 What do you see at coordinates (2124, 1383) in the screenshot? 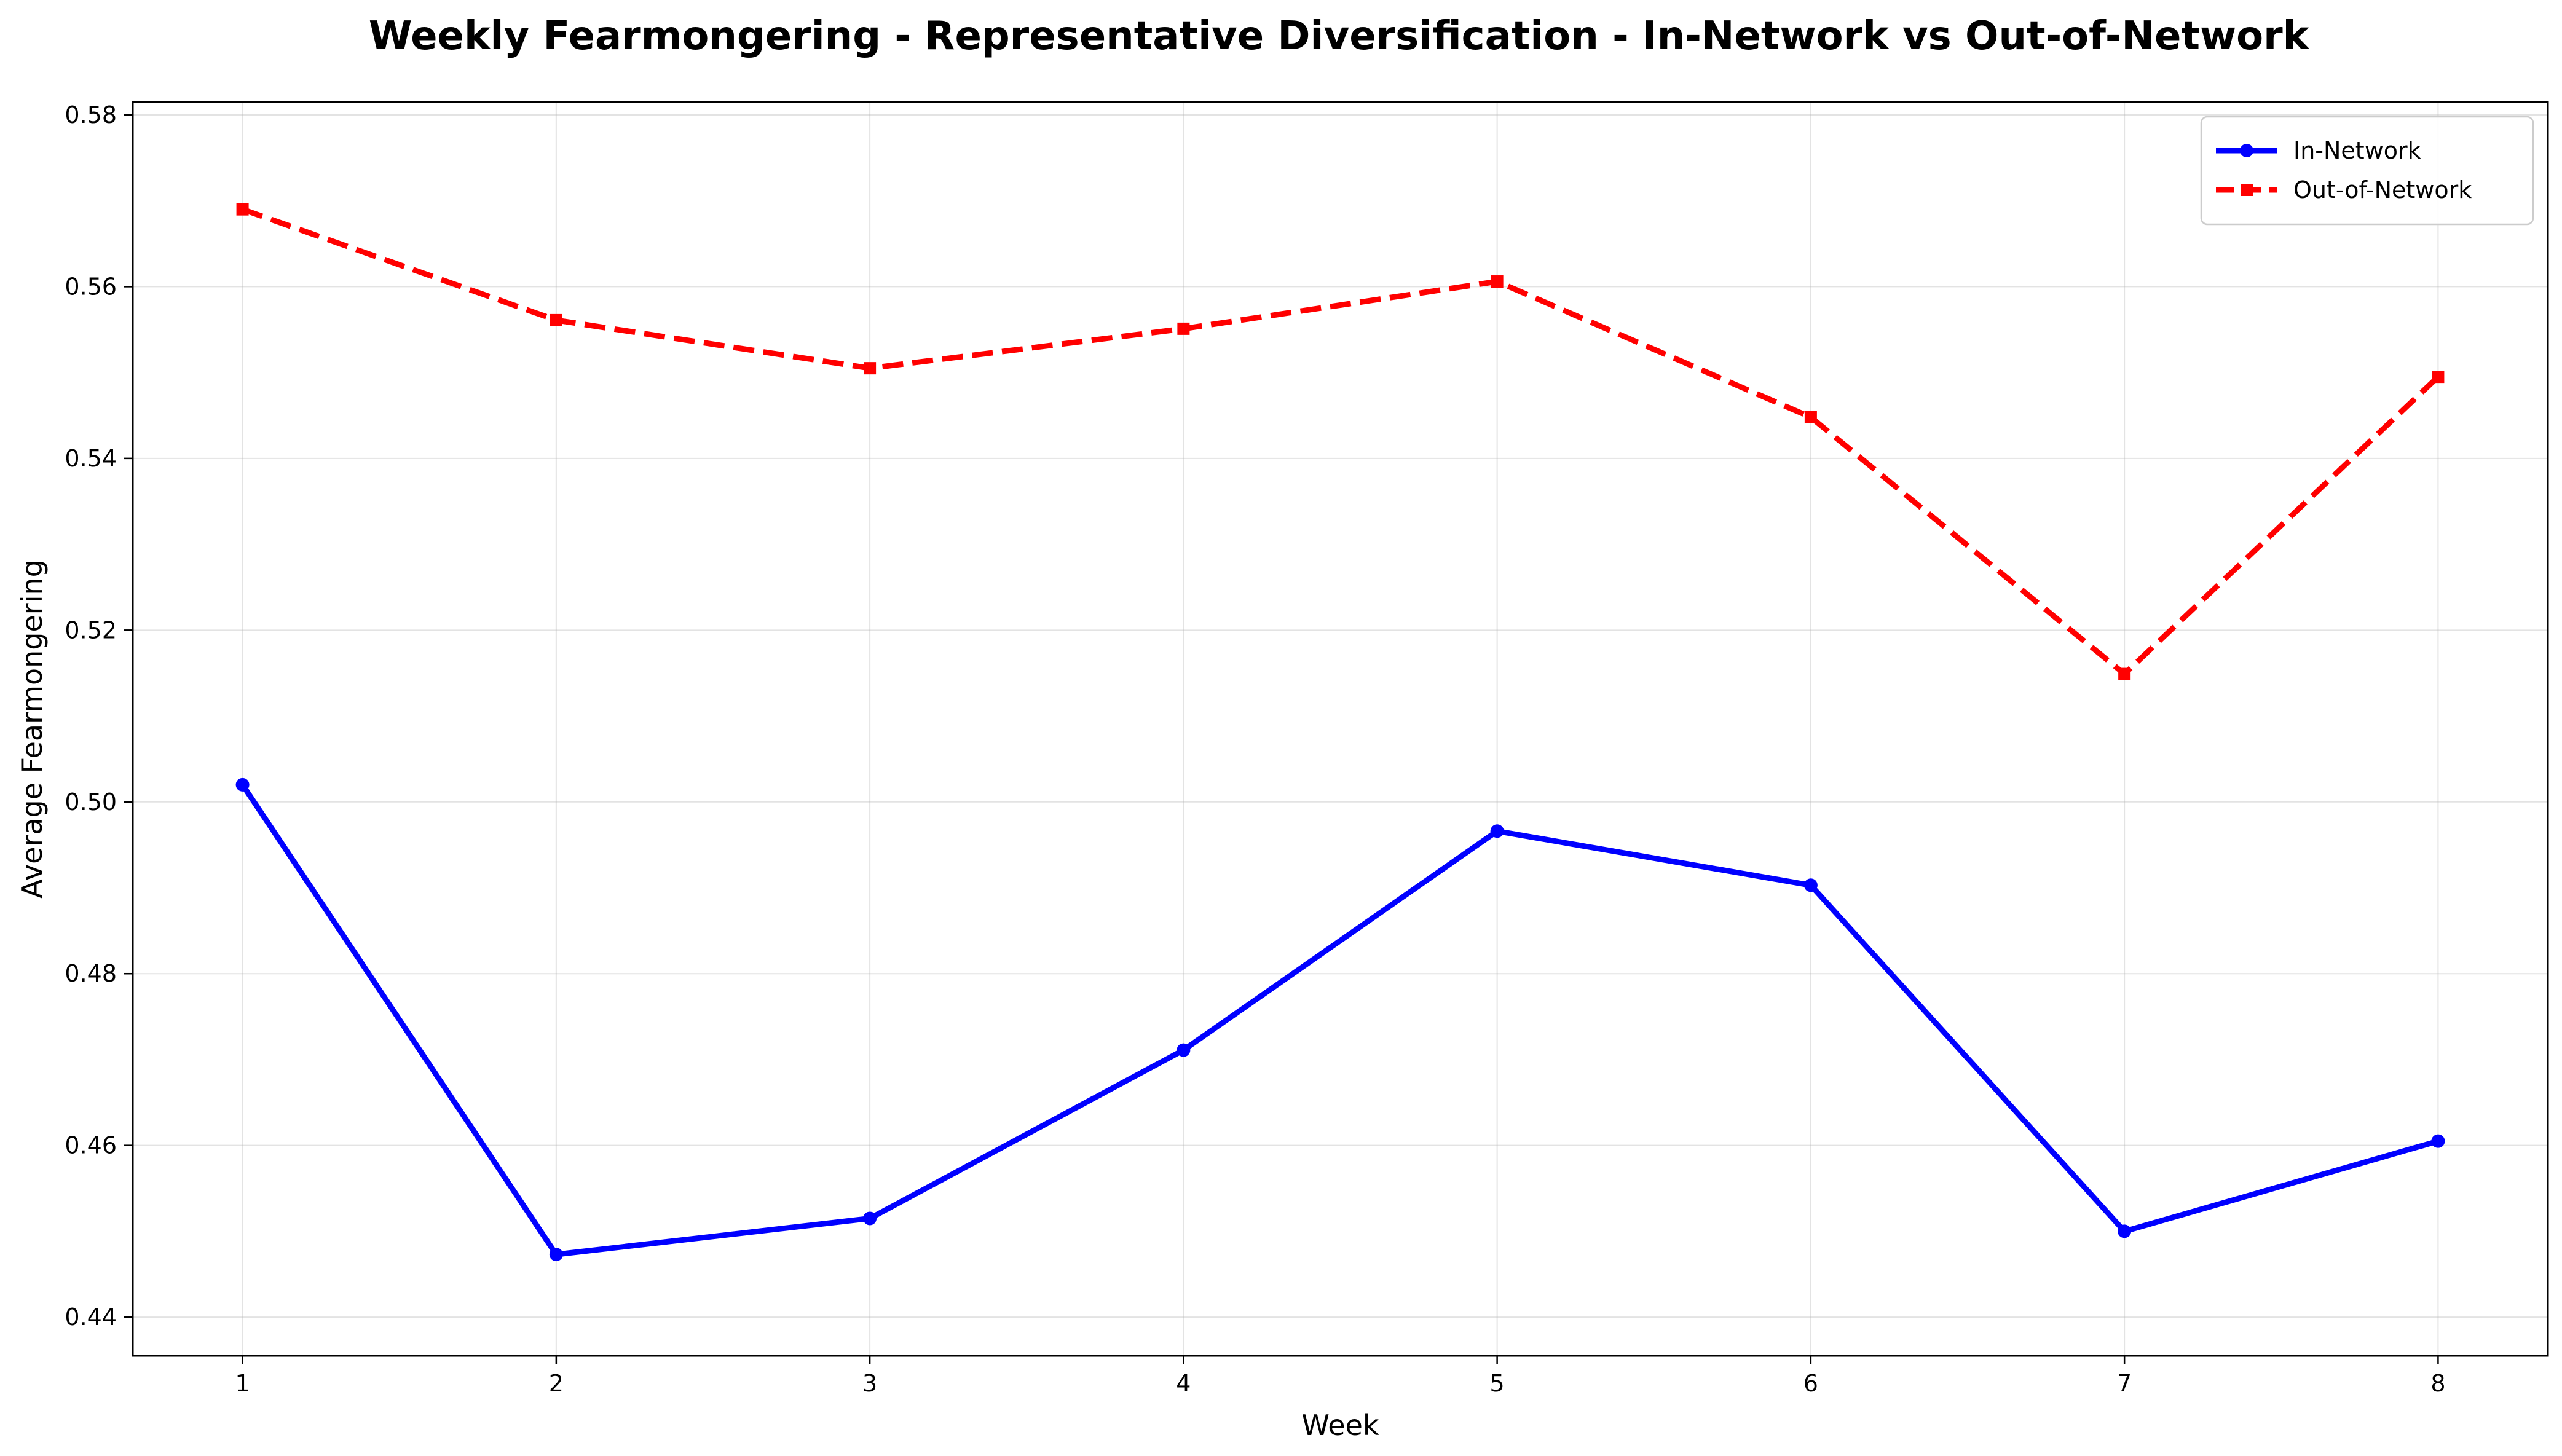
I see `x-tick-label: 7` at bounding box center [2124, 1383].